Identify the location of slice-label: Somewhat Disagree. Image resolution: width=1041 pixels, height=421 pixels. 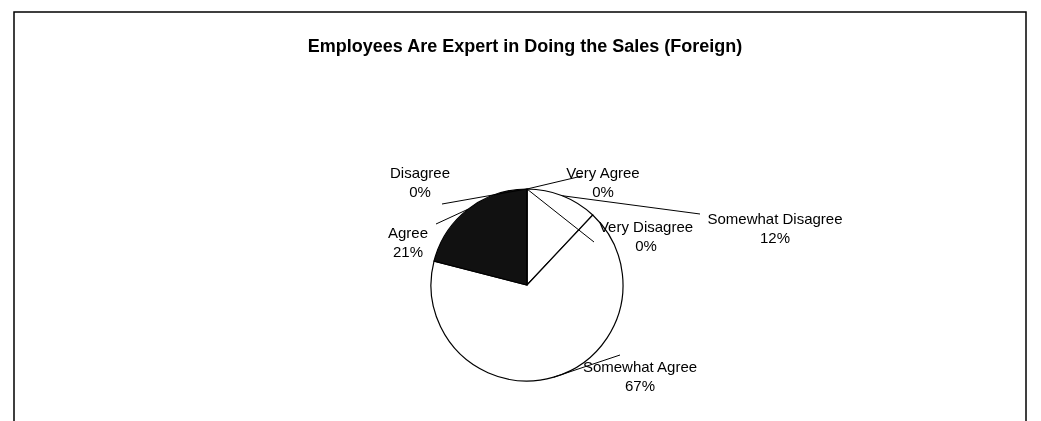
(775, 218).